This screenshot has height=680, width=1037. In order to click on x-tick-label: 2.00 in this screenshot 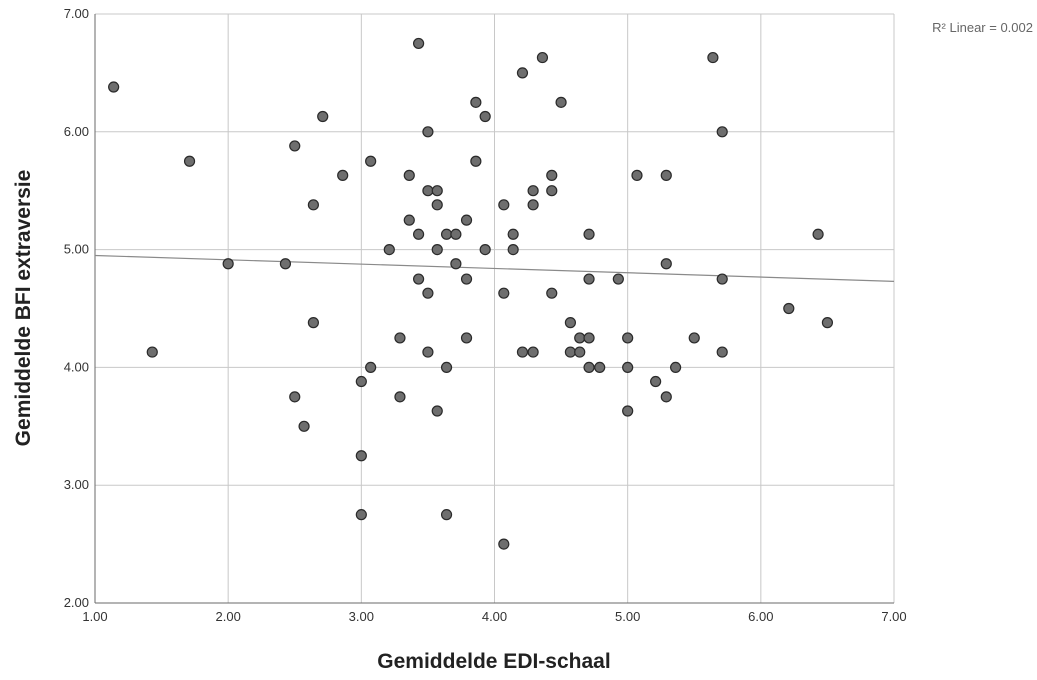, I will do `click(228, 616)`.